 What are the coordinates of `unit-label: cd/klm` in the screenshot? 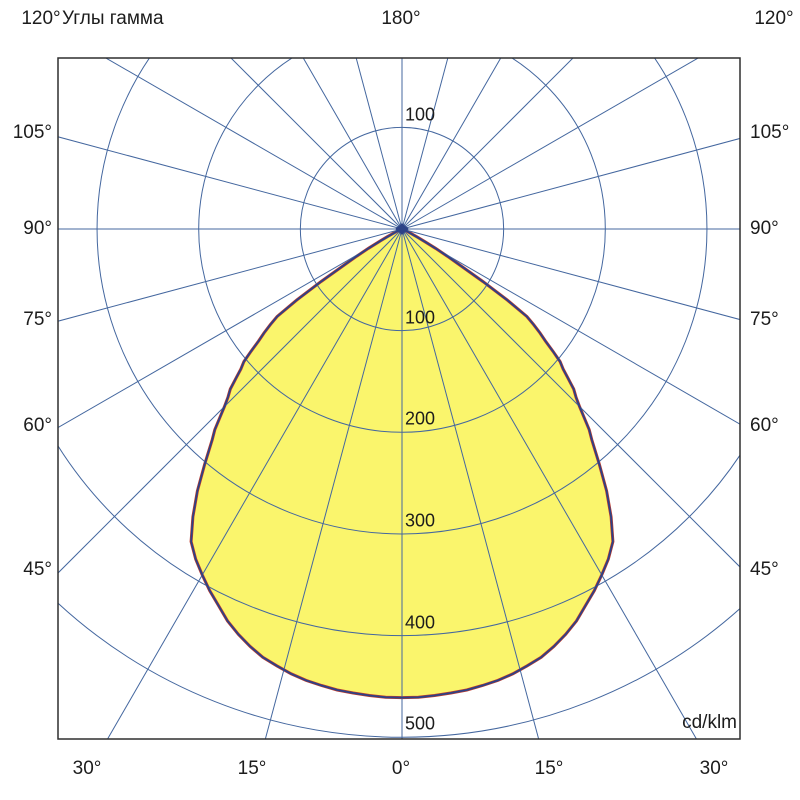 It's located at (709, 722).